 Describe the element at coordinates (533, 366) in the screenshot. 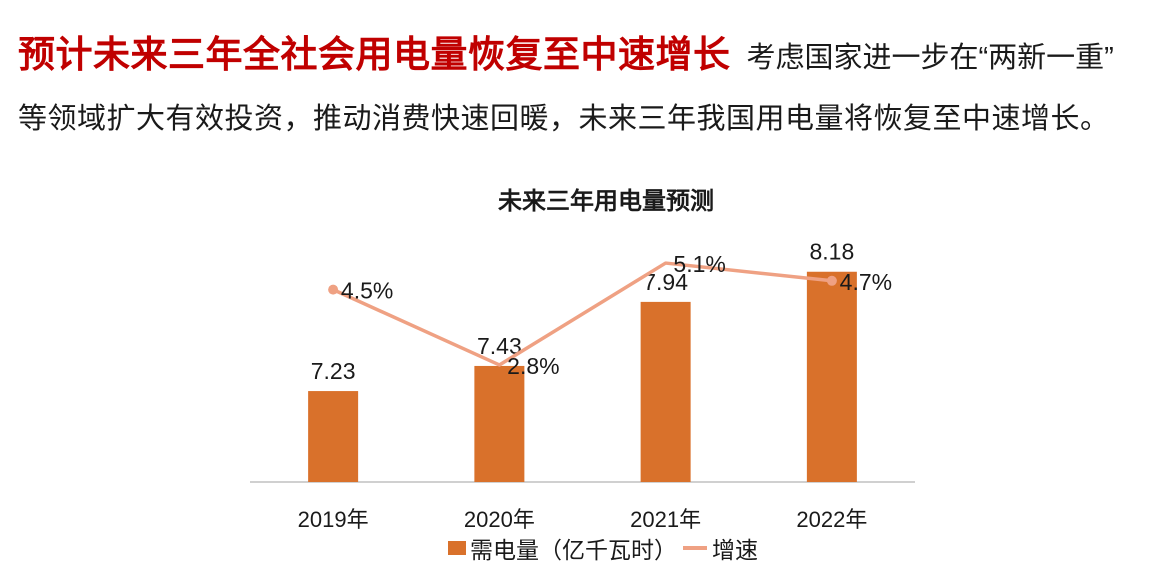

I see `growth-label: 2.8%` at that location.